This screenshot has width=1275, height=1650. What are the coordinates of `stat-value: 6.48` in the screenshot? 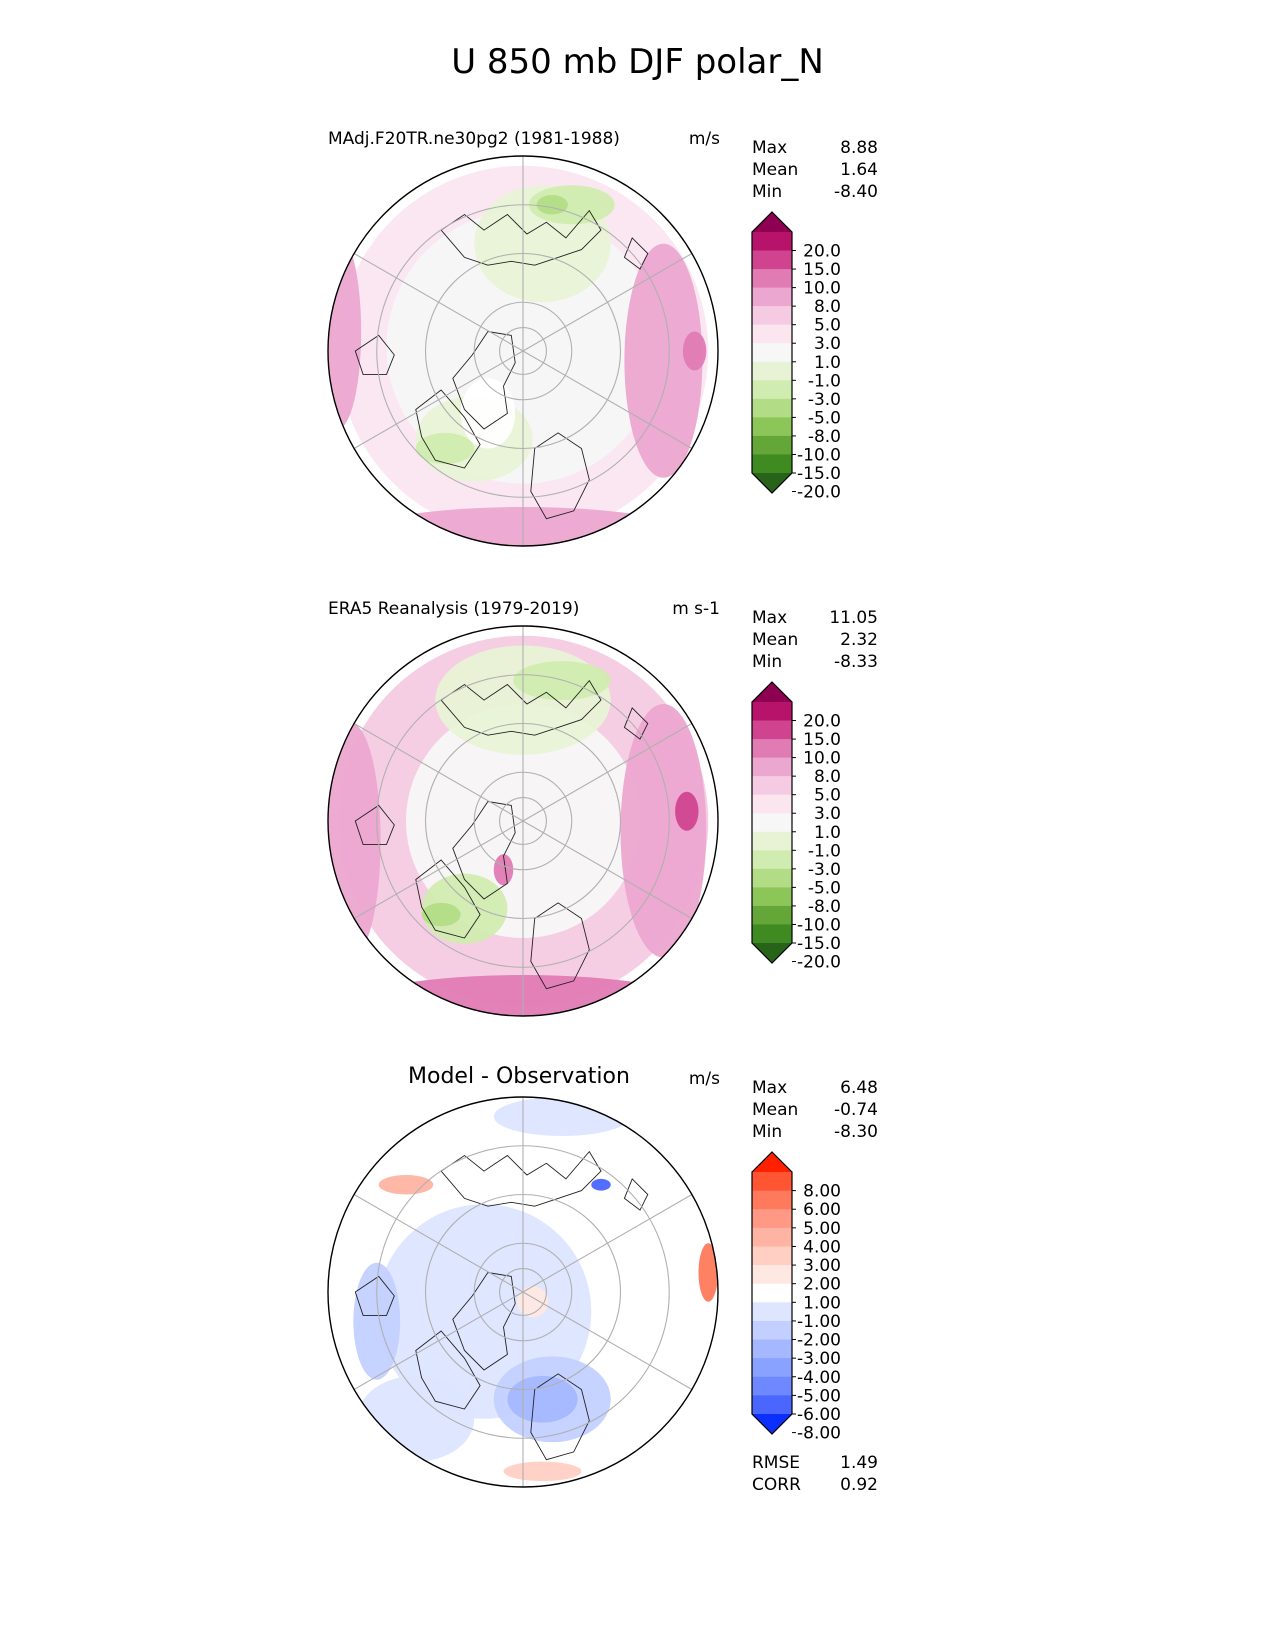 It's located at (859, 1088).